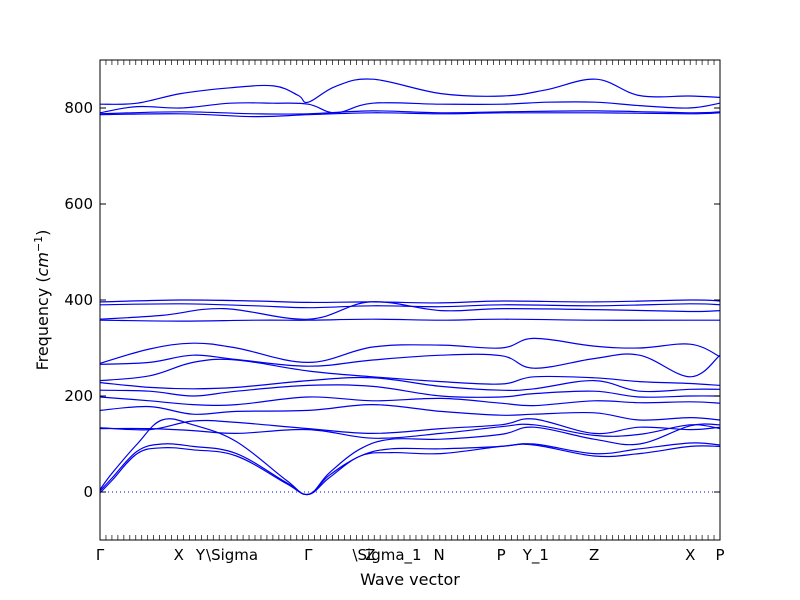 The width and height of the screenshot is (800, 600). I want to click on y-tick-label: 200, so click(78, 396).